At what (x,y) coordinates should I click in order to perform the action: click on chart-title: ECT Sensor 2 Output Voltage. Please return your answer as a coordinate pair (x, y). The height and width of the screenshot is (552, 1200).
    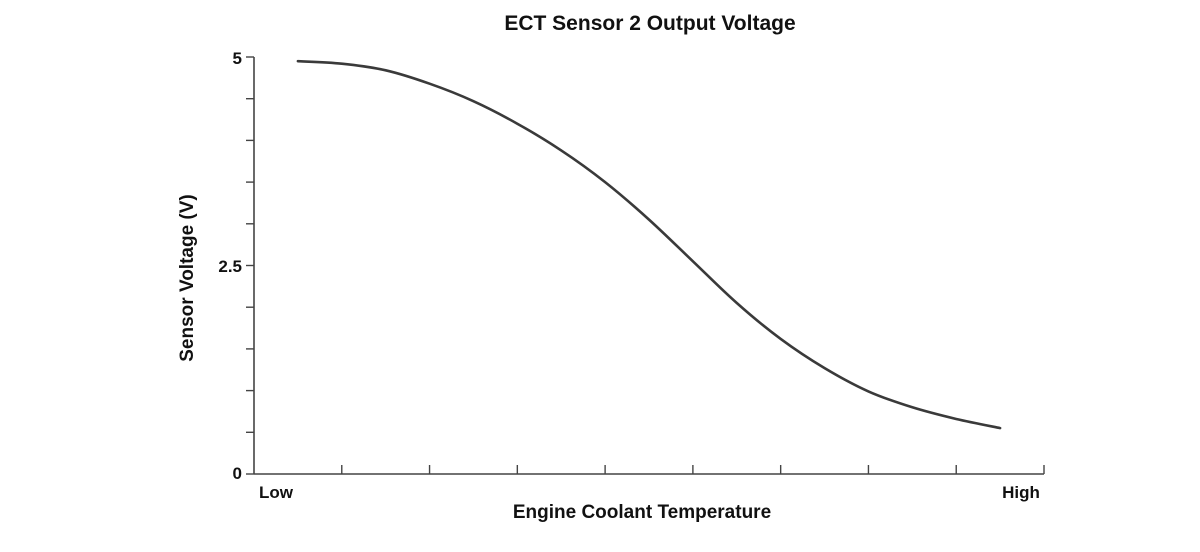
    Looking at the image, I should click on (649, 23).